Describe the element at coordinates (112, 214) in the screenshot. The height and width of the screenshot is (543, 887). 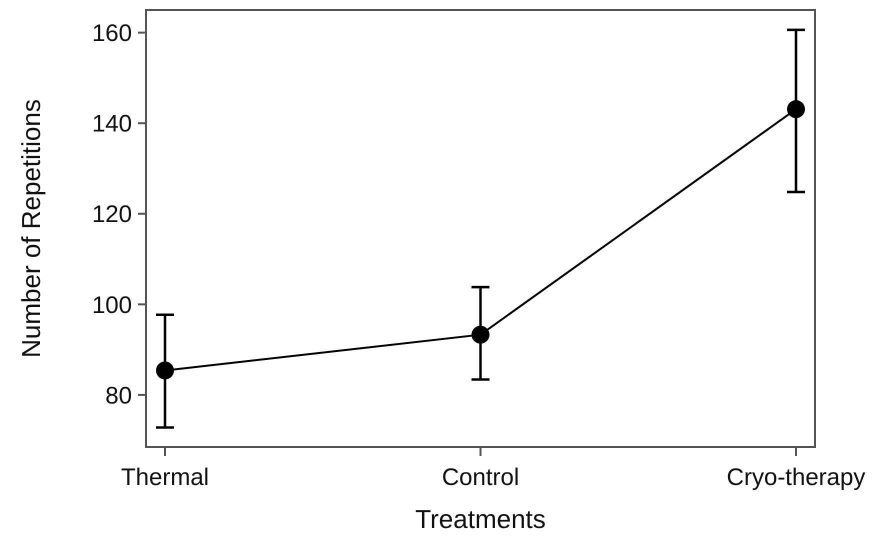
I see `y-tick-label: 120` at that location.